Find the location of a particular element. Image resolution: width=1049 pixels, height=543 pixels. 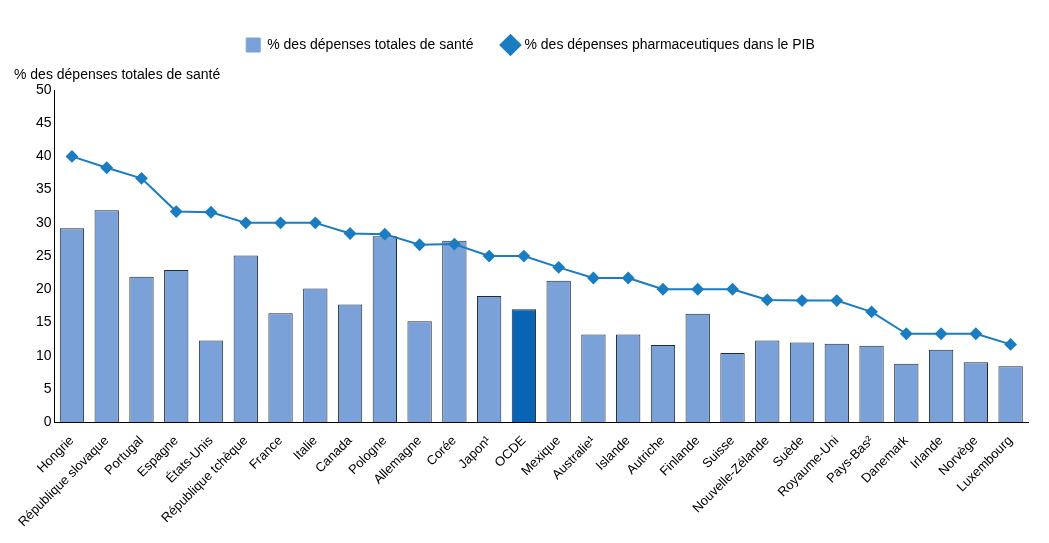

y-tick-label: 5 is located at coordinates (47, 387).